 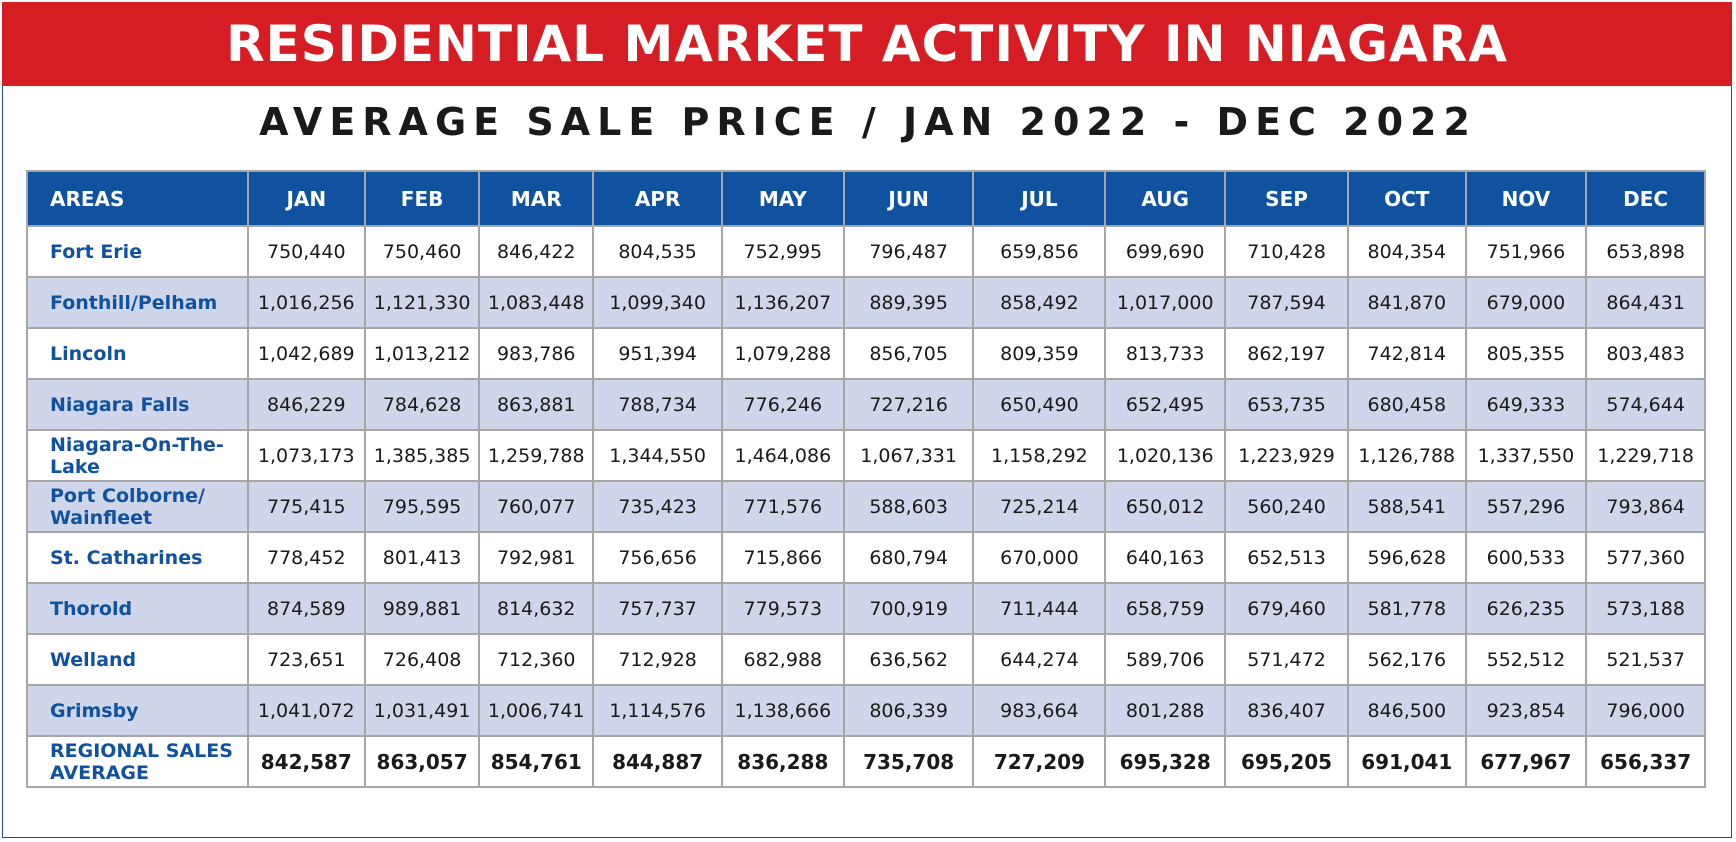 I want to click on price-cell: 679,460, so click(x=1287, y=608).